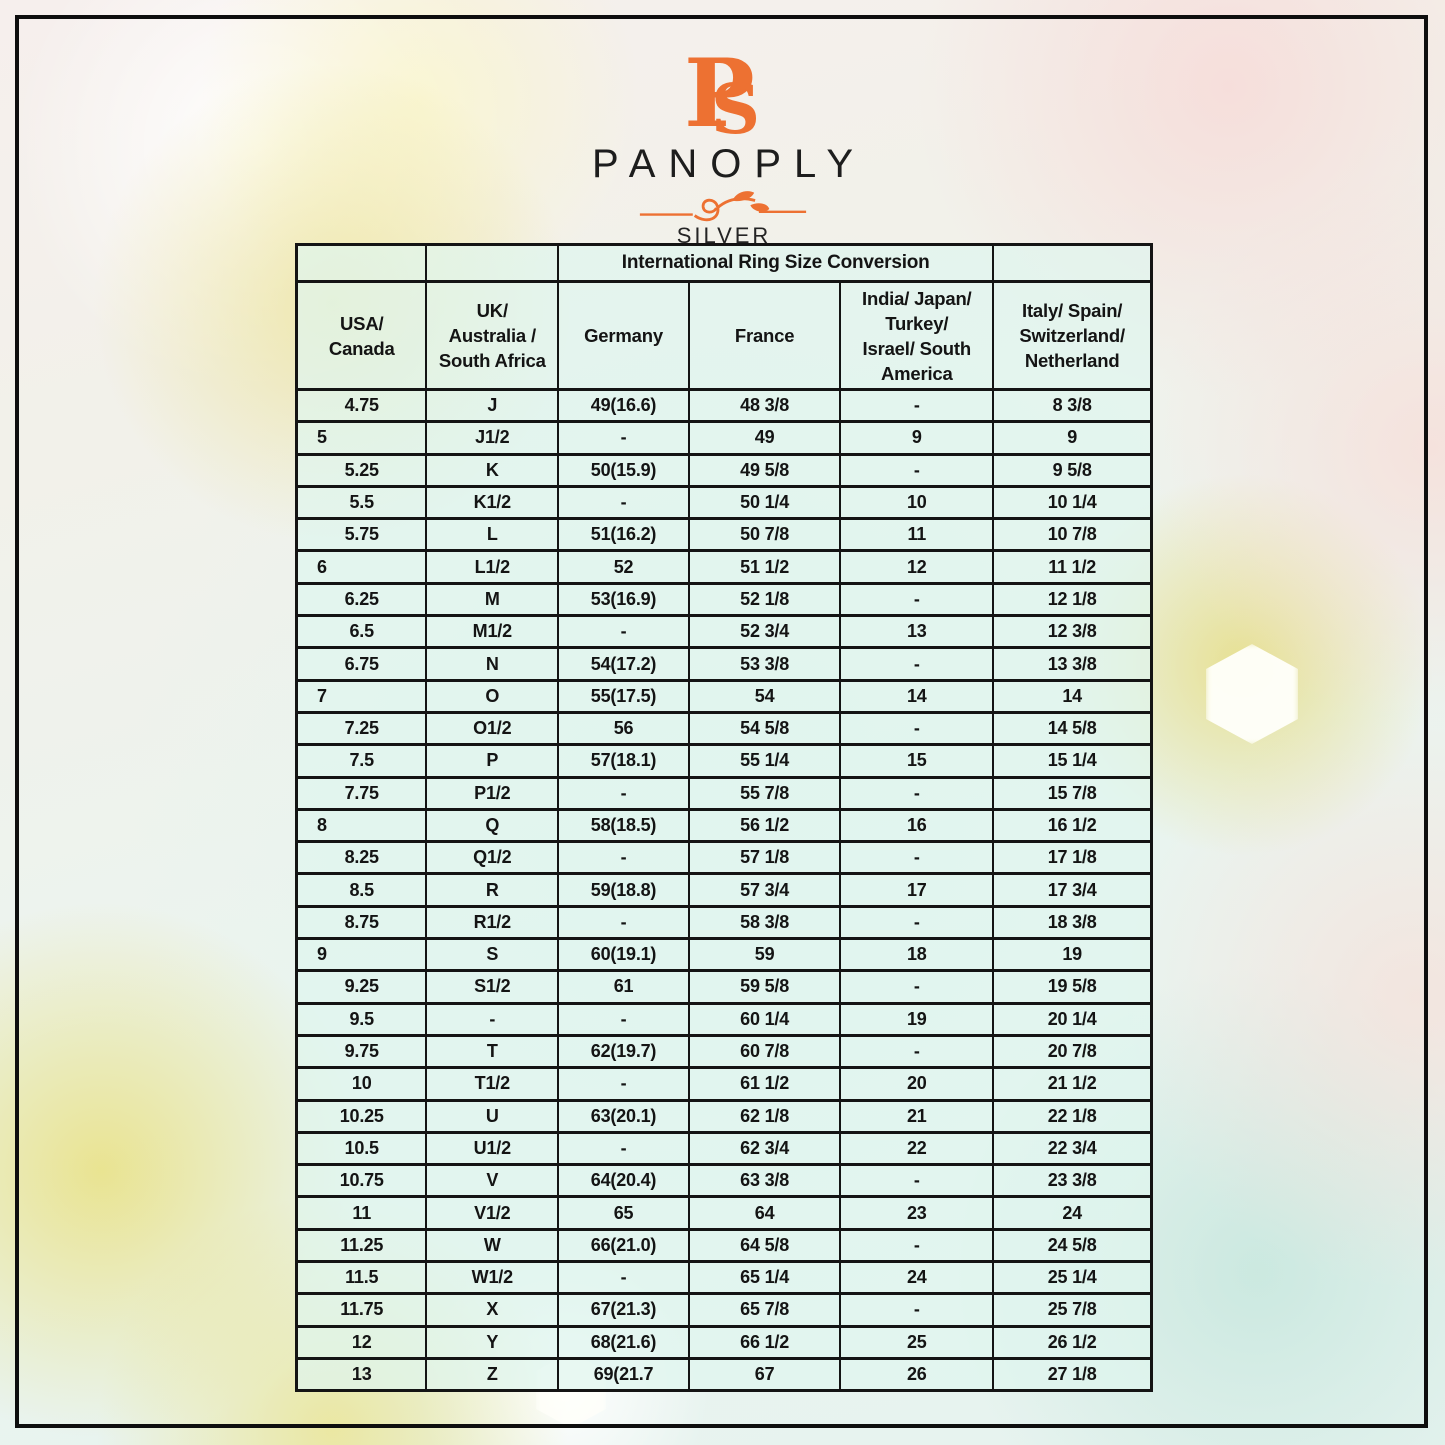 The height and width of the screenshot is (1445, 1445). I want to click on table-cell: 10, so click(917, 502).